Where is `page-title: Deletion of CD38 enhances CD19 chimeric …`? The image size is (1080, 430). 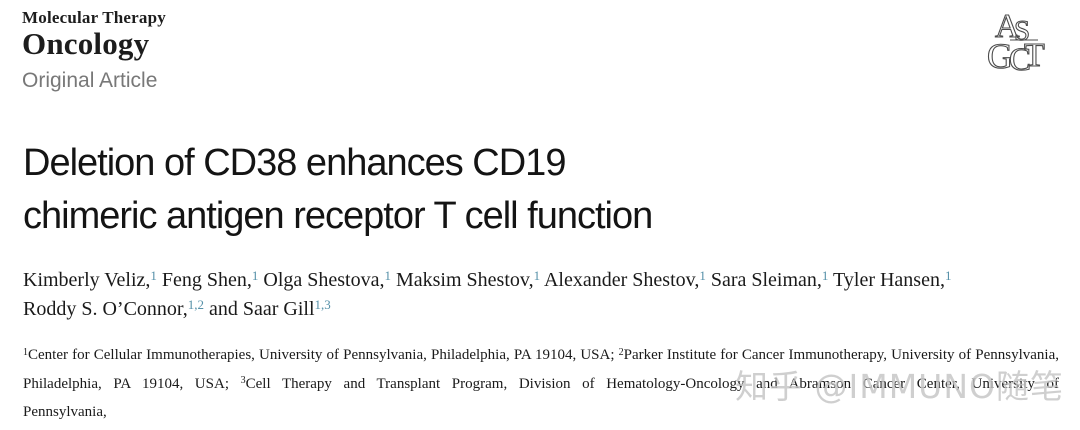
page-title: Deletion of CD38 enhances CD19 chimeric … is located at coordinates (338, 190).